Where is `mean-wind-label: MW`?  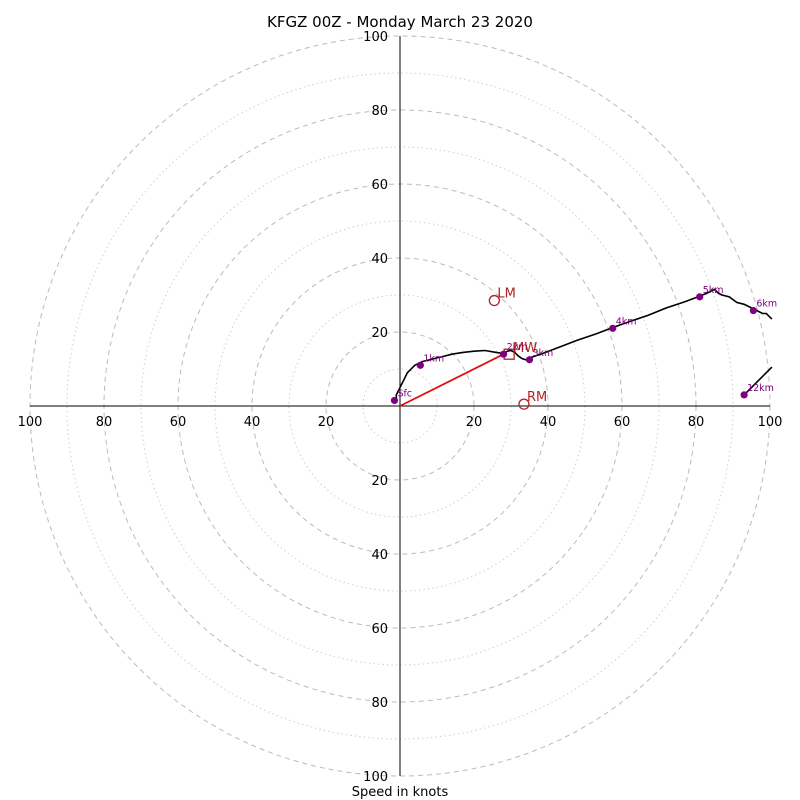
mean-wind-label: MW is located at coordinates (525, 348).